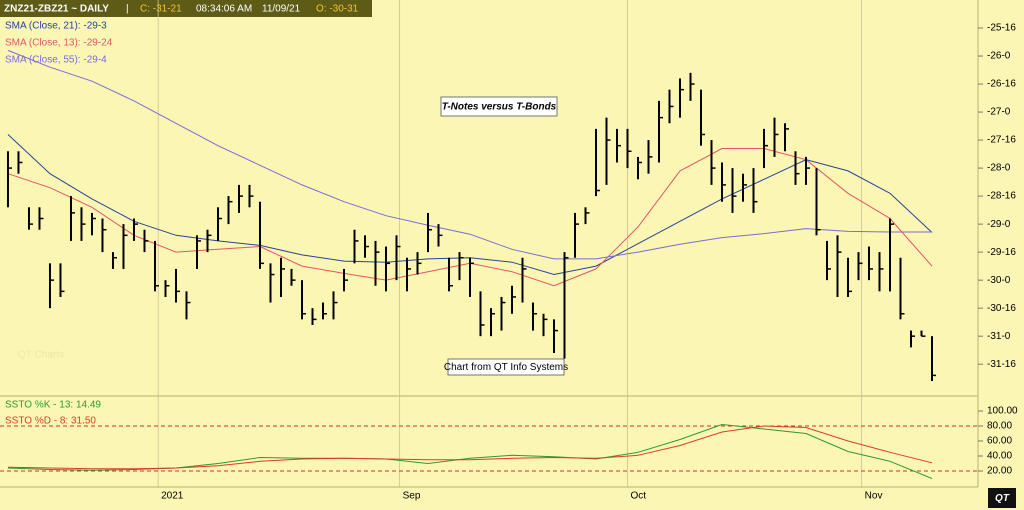 This screenshot has height=510, width=1024. Describe the element at coordinates (1001, 252) in the screenshot. I see `y-tick-label: -29-16` at that location.